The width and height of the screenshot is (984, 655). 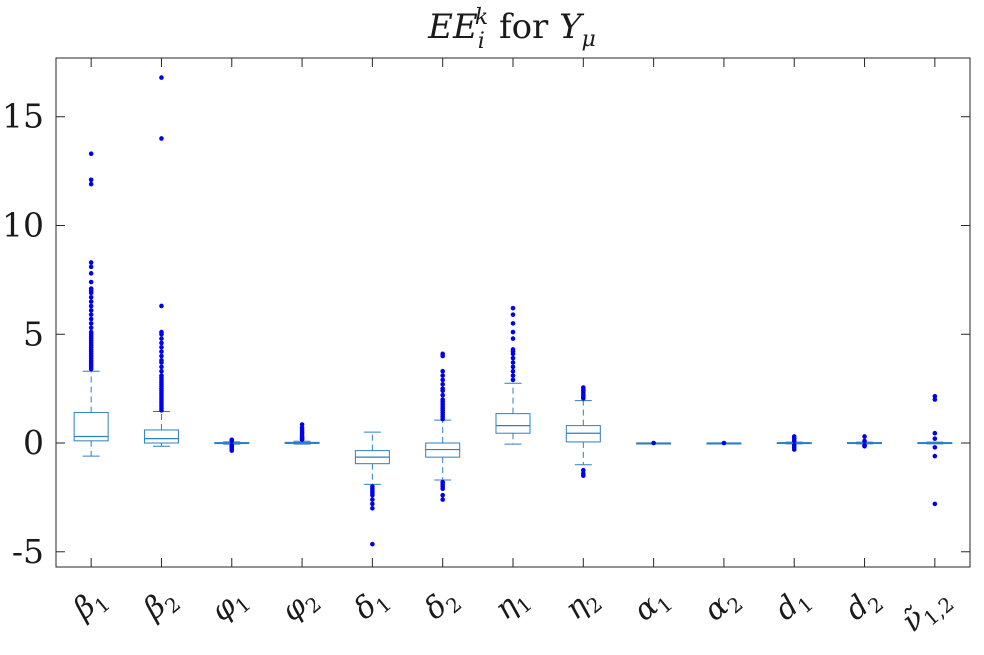 What do you see at coordinates (23, 116) in the screenshot?
I see `y-tick-label: 15` at bounding box center [23, 116].